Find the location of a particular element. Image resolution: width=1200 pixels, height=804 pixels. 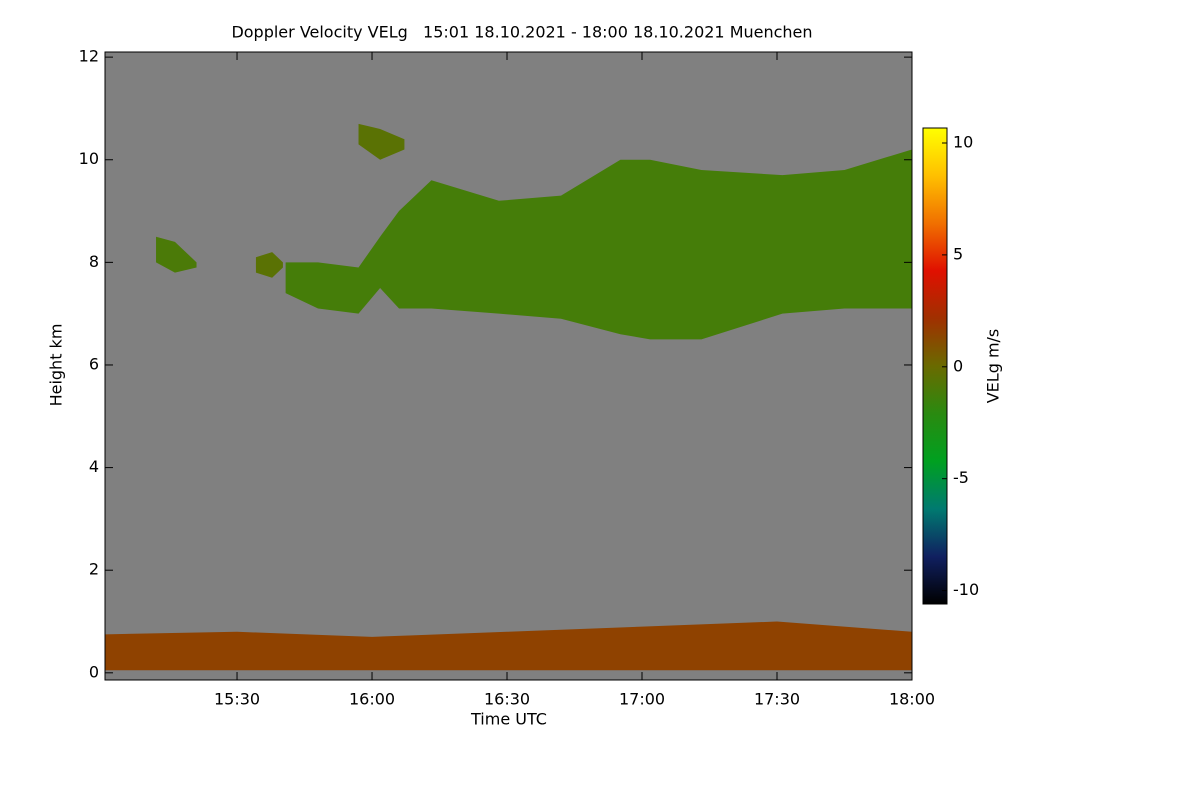

colorbar-tick-label: -5 is located at coordinates (961, 477).